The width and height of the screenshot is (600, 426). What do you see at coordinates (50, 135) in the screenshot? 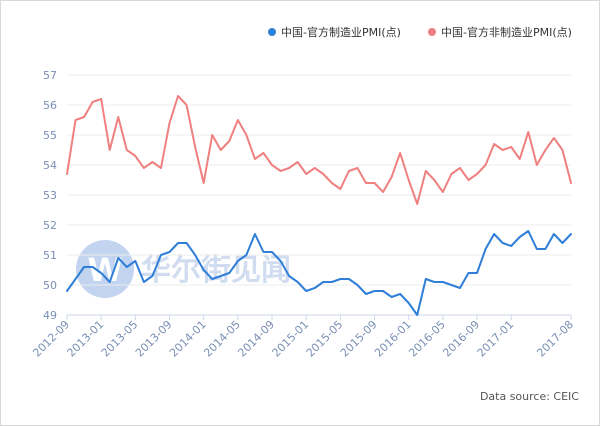
I see `y-tick-label: 55` at bounding box center [50, 135].